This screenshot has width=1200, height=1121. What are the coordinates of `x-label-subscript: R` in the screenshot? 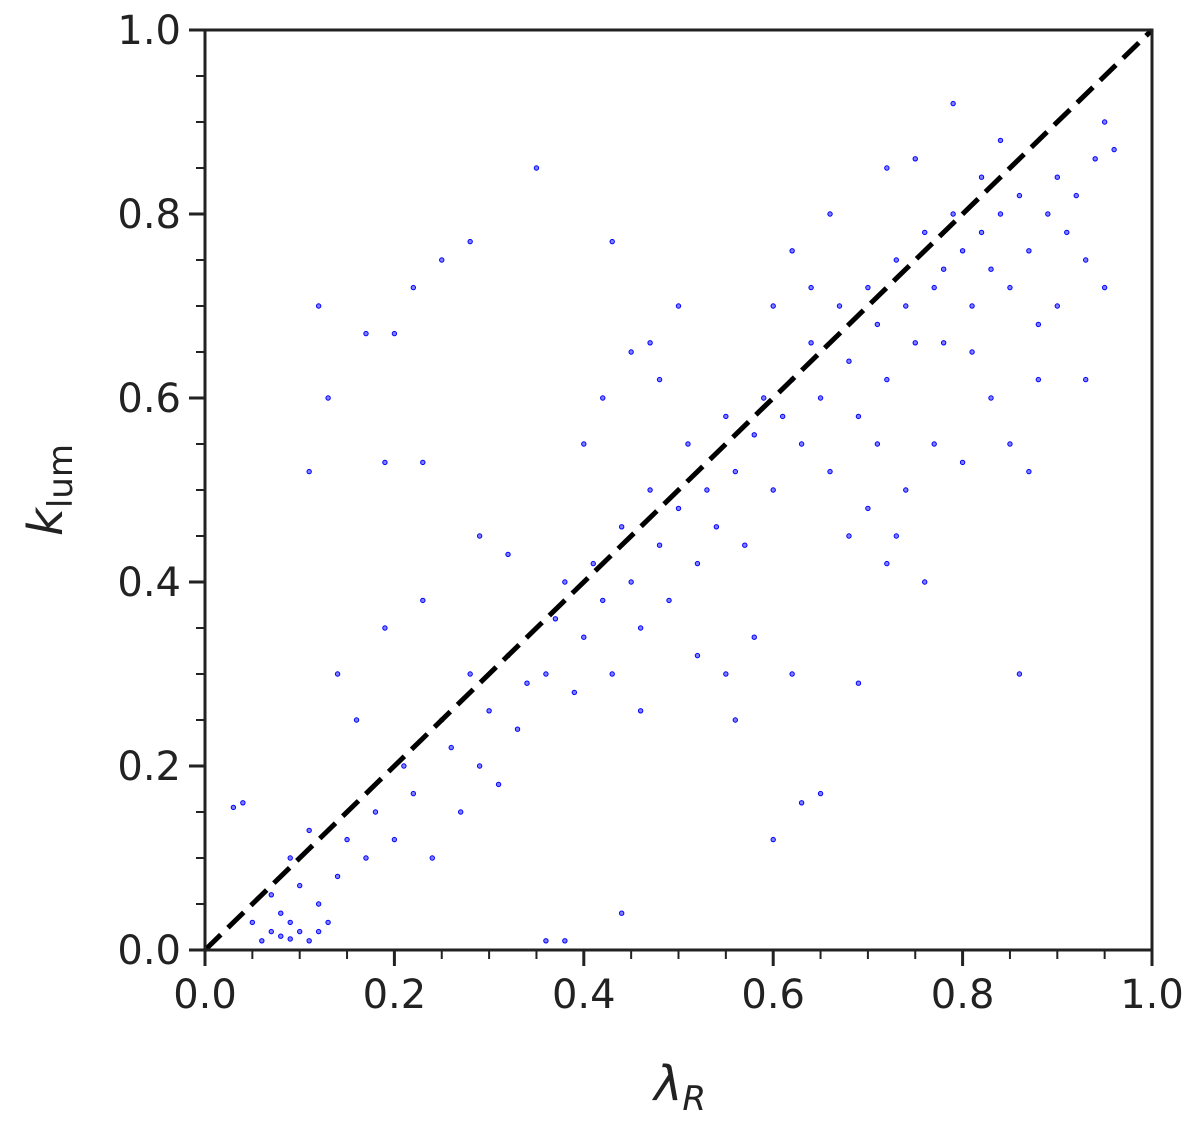 It's located at (694, 1098).